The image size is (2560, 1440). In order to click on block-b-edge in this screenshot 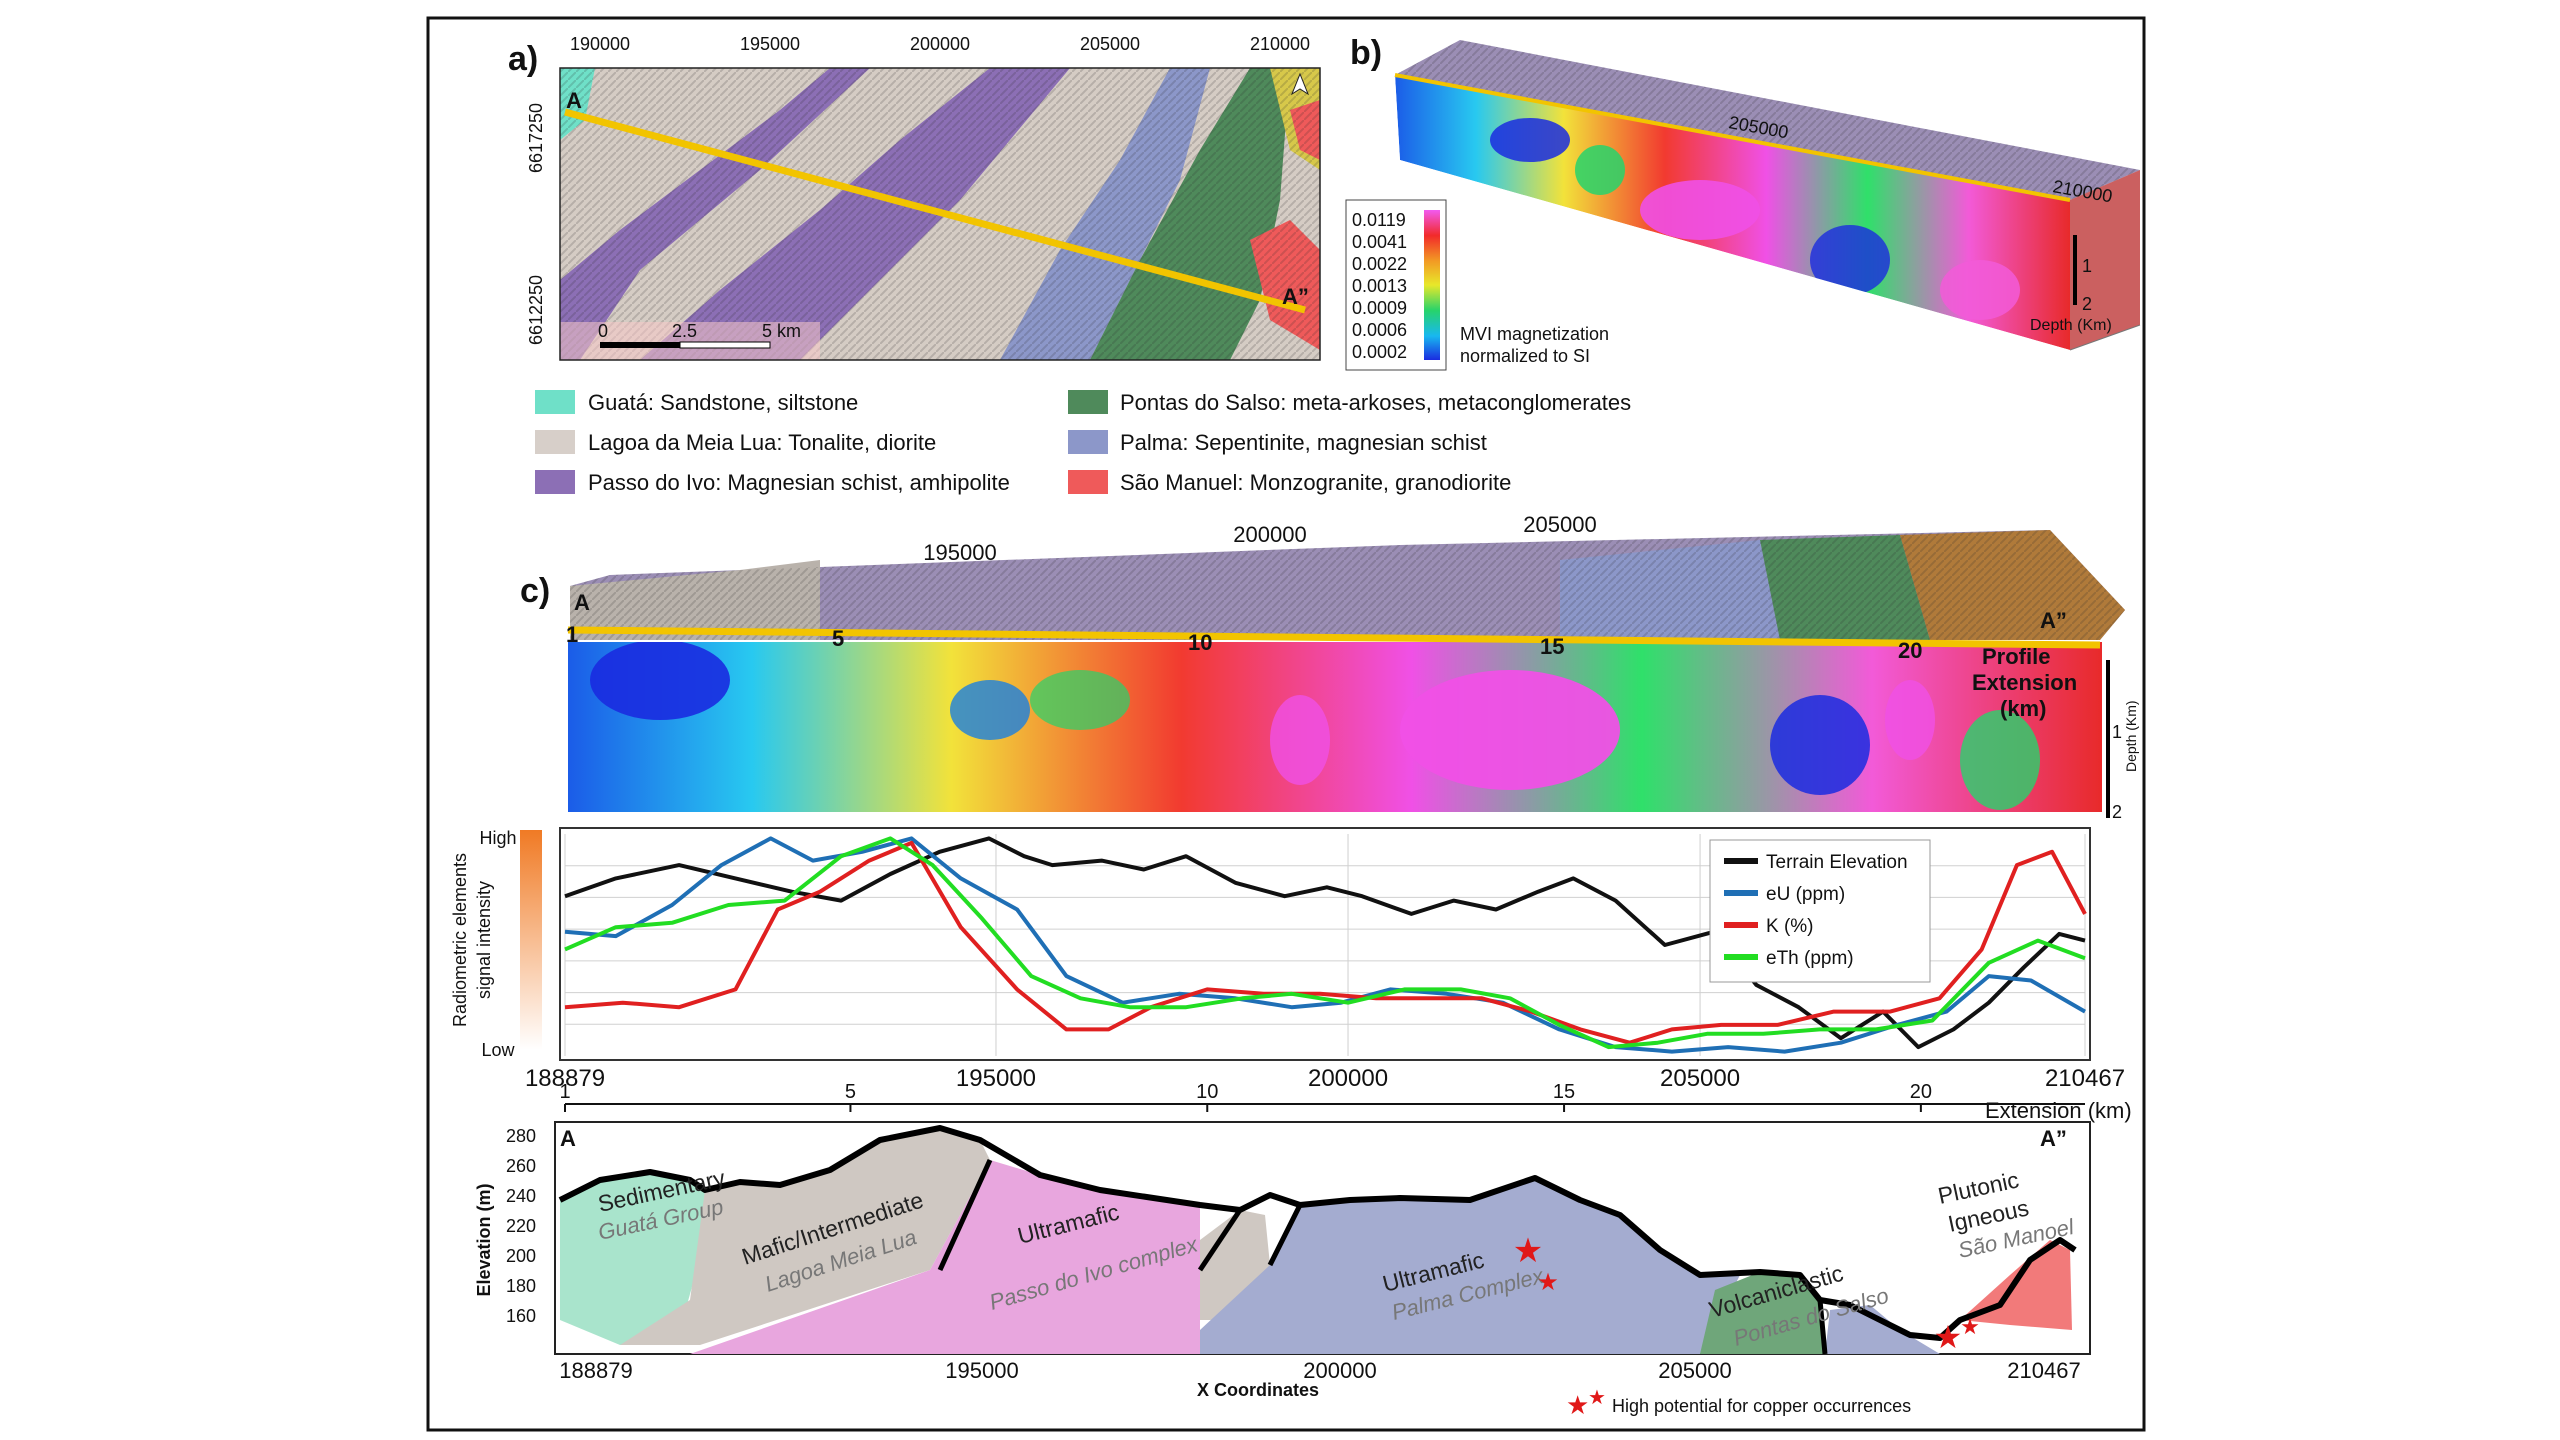, I will do `click(2105, 337)`.